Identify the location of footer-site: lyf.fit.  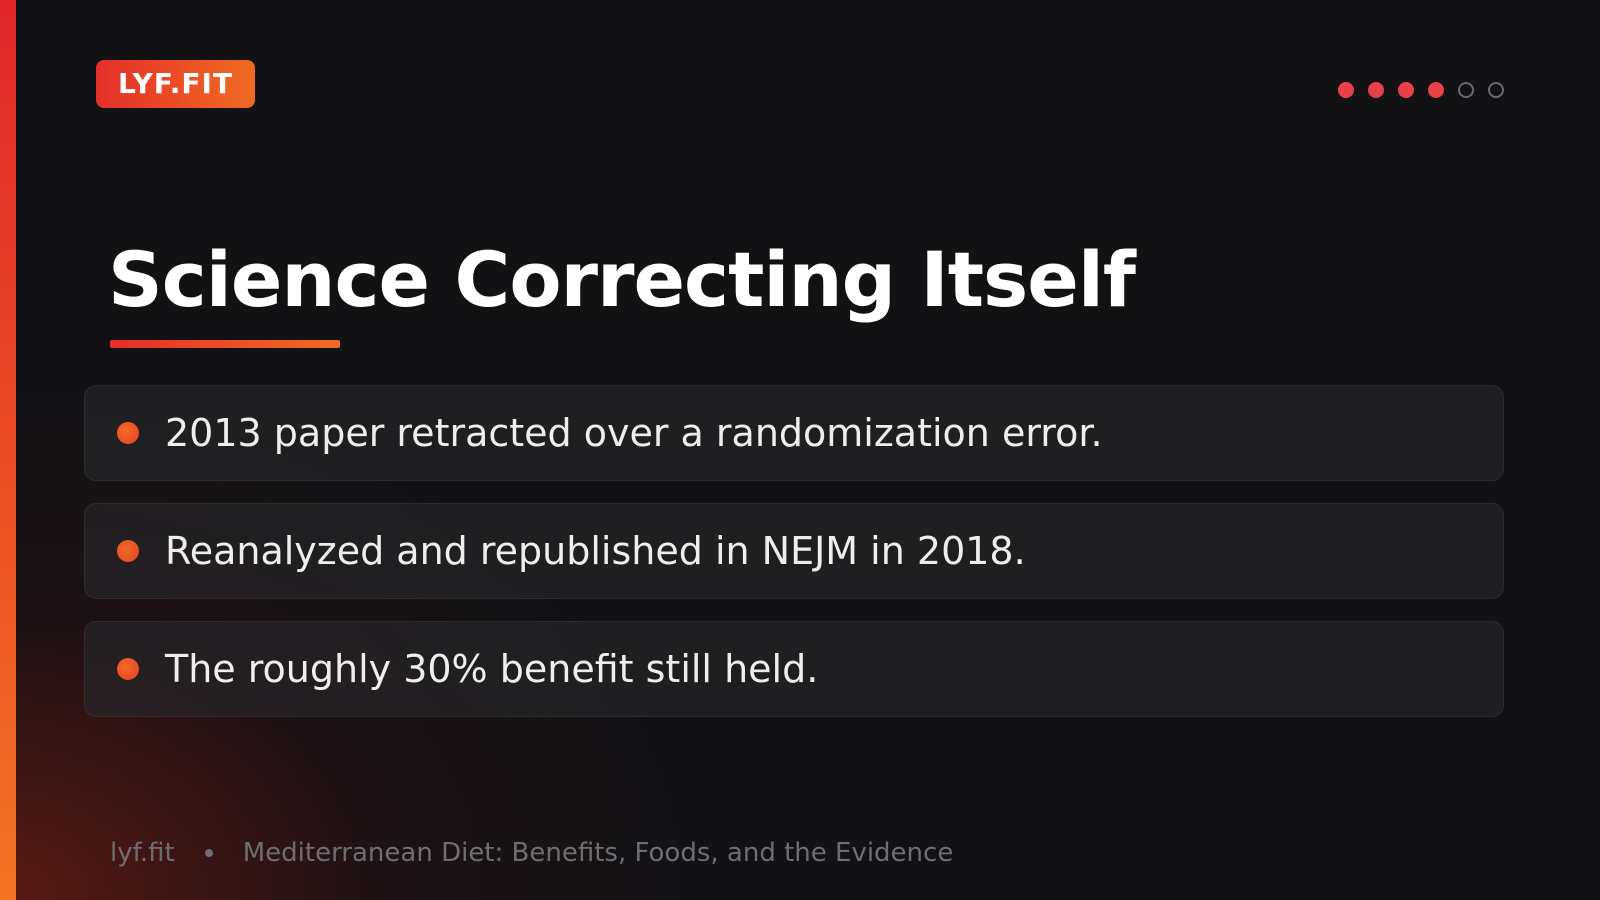
(142, 853).